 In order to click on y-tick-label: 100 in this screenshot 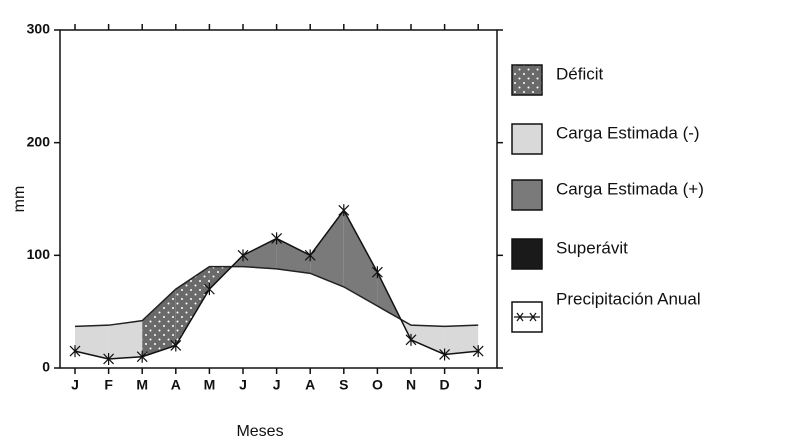, I will do `click(39, 254)`.